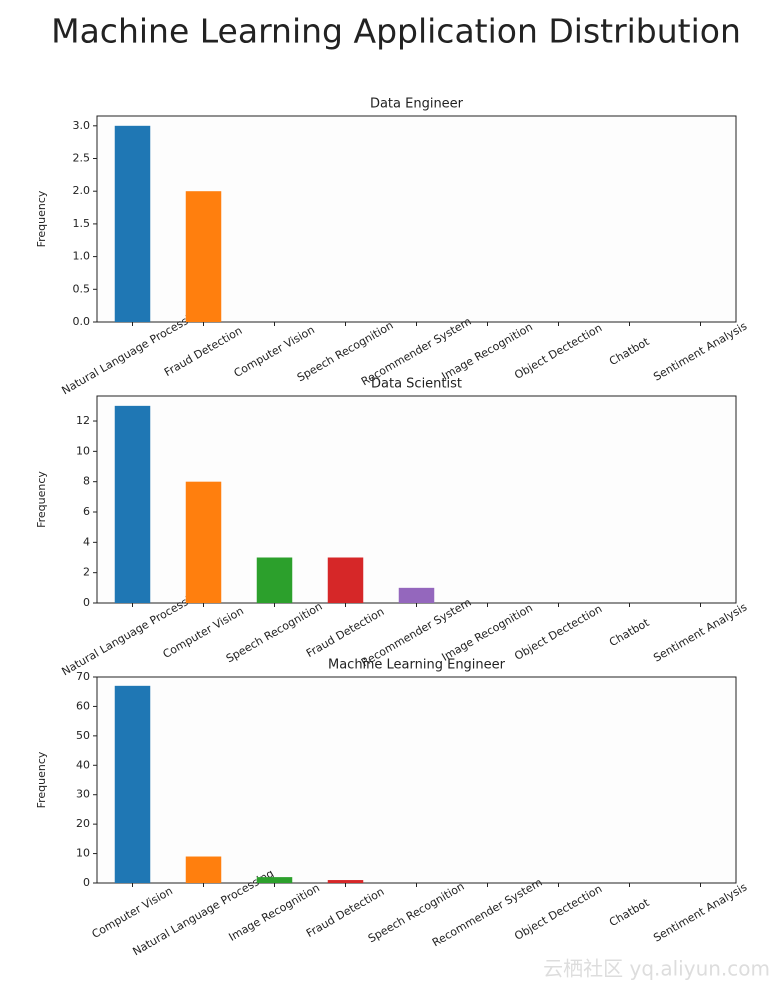  I want to click on y-tick-label: 4, so click(86, 541).